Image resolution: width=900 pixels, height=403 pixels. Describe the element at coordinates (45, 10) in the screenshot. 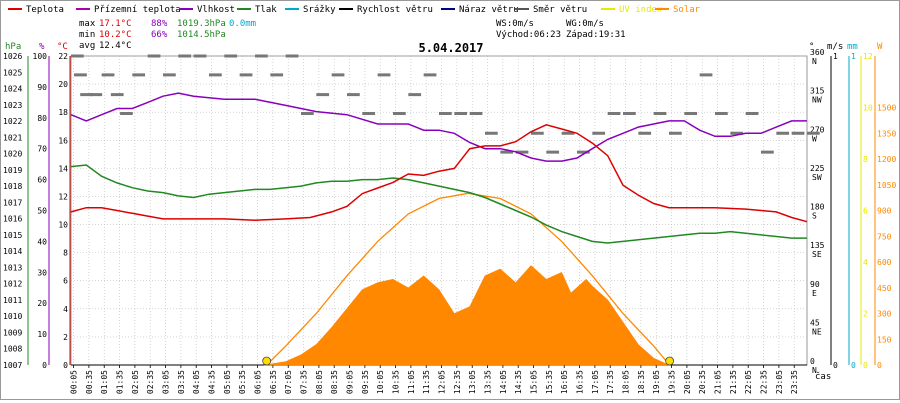

I see `legend-label: Teplota` at that location.